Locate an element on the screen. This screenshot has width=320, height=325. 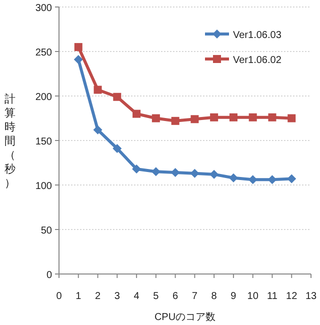
y-tick-label: 200 is located at coordinates (43, 97).